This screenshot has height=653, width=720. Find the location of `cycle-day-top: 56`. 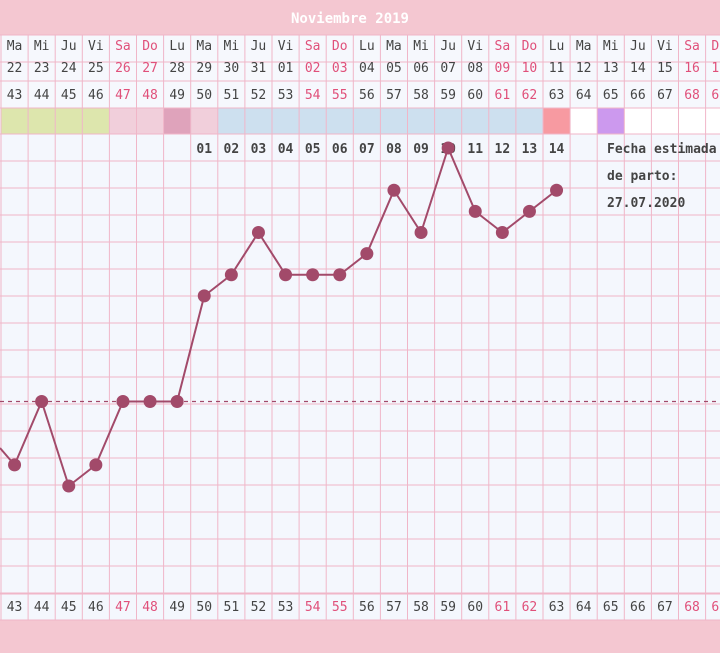

cycle-day-top: 56 is located at coordinates (367, 95).